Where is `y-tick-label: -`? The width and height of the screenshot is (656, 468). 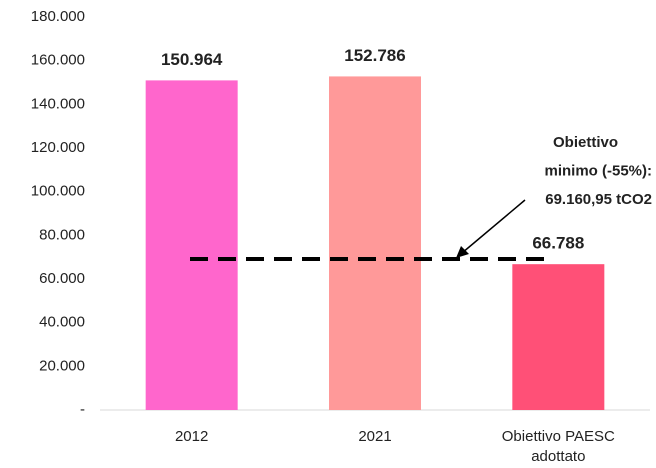
y-tick-label: - is located at coordinates (82, 409).